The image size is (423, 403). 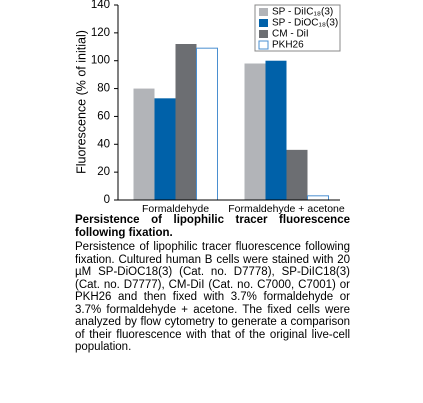 What do you see at coordinates (286, 209) in the screenshot?
I see `x-tick-label: Formaldehyde + acetone` at bounding box center [286, 209].